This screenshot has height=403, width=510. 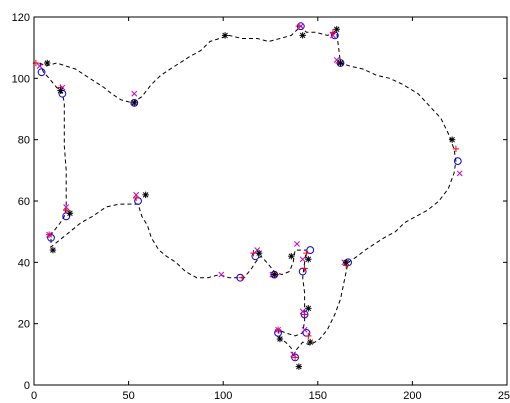 I want to click on y-tick-label: 40, so click(x=24, y=263).